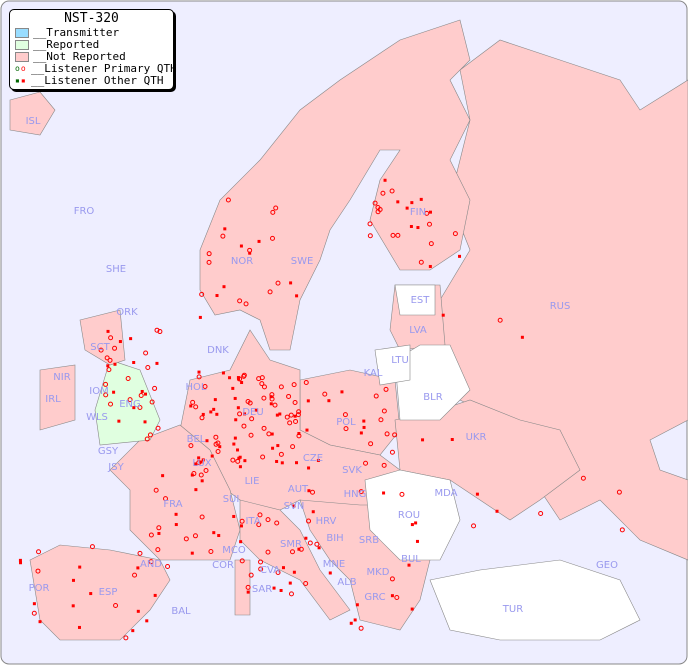 Image resolution: width=688 pixels, height=665 pixels. What do you see at coordinates (355, 494) in the screenshot?
I see `country-label-hng: HNG` at bounding box center [355, 494].